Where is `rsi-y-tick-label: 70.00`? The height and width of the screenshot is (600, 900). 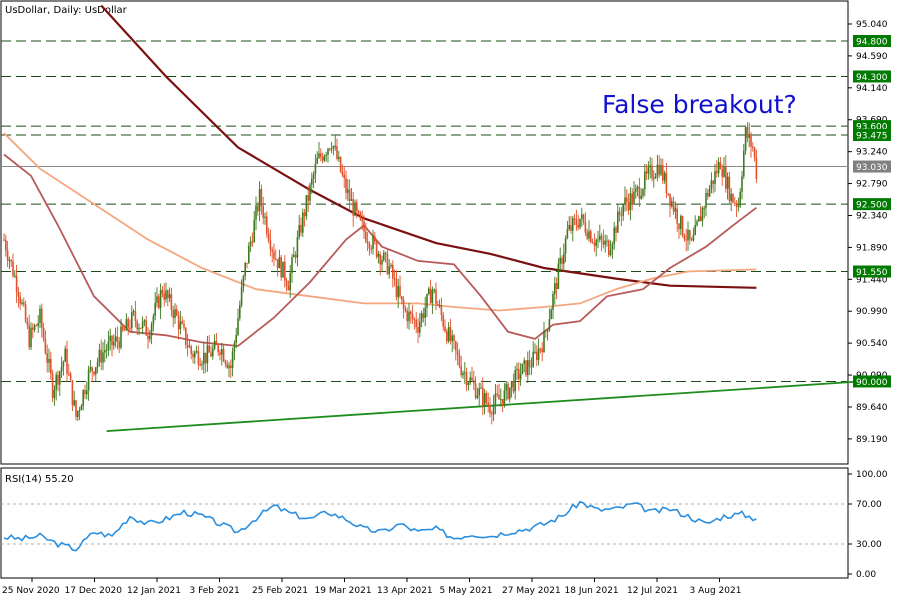 rsi-y-tick-label: 70.00 is located at coordinates (869, 505).